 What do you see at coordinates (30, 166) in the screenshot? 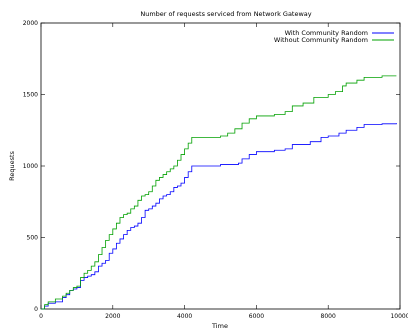
I see `y-tick-label: 1000` at bounding box center [30, 166].